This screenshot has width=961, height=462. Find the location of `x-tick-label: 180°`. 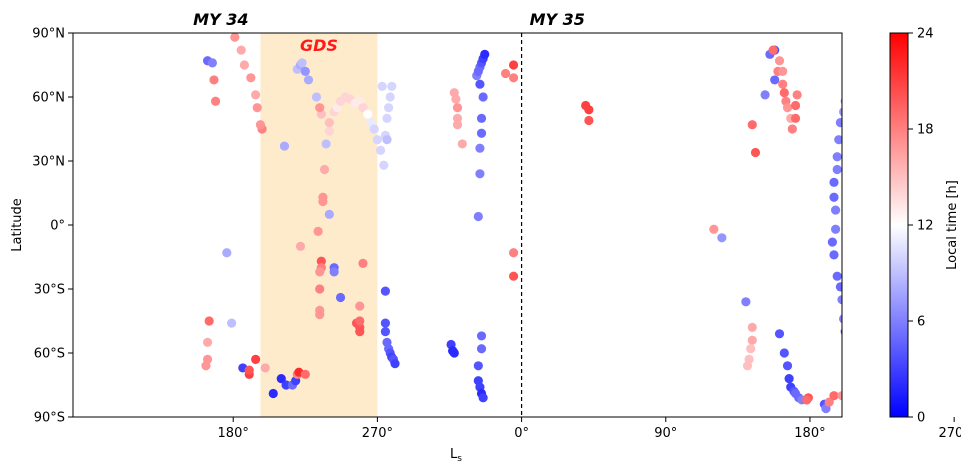

x-tick-label: 180° is located at coordinates (809, 433).